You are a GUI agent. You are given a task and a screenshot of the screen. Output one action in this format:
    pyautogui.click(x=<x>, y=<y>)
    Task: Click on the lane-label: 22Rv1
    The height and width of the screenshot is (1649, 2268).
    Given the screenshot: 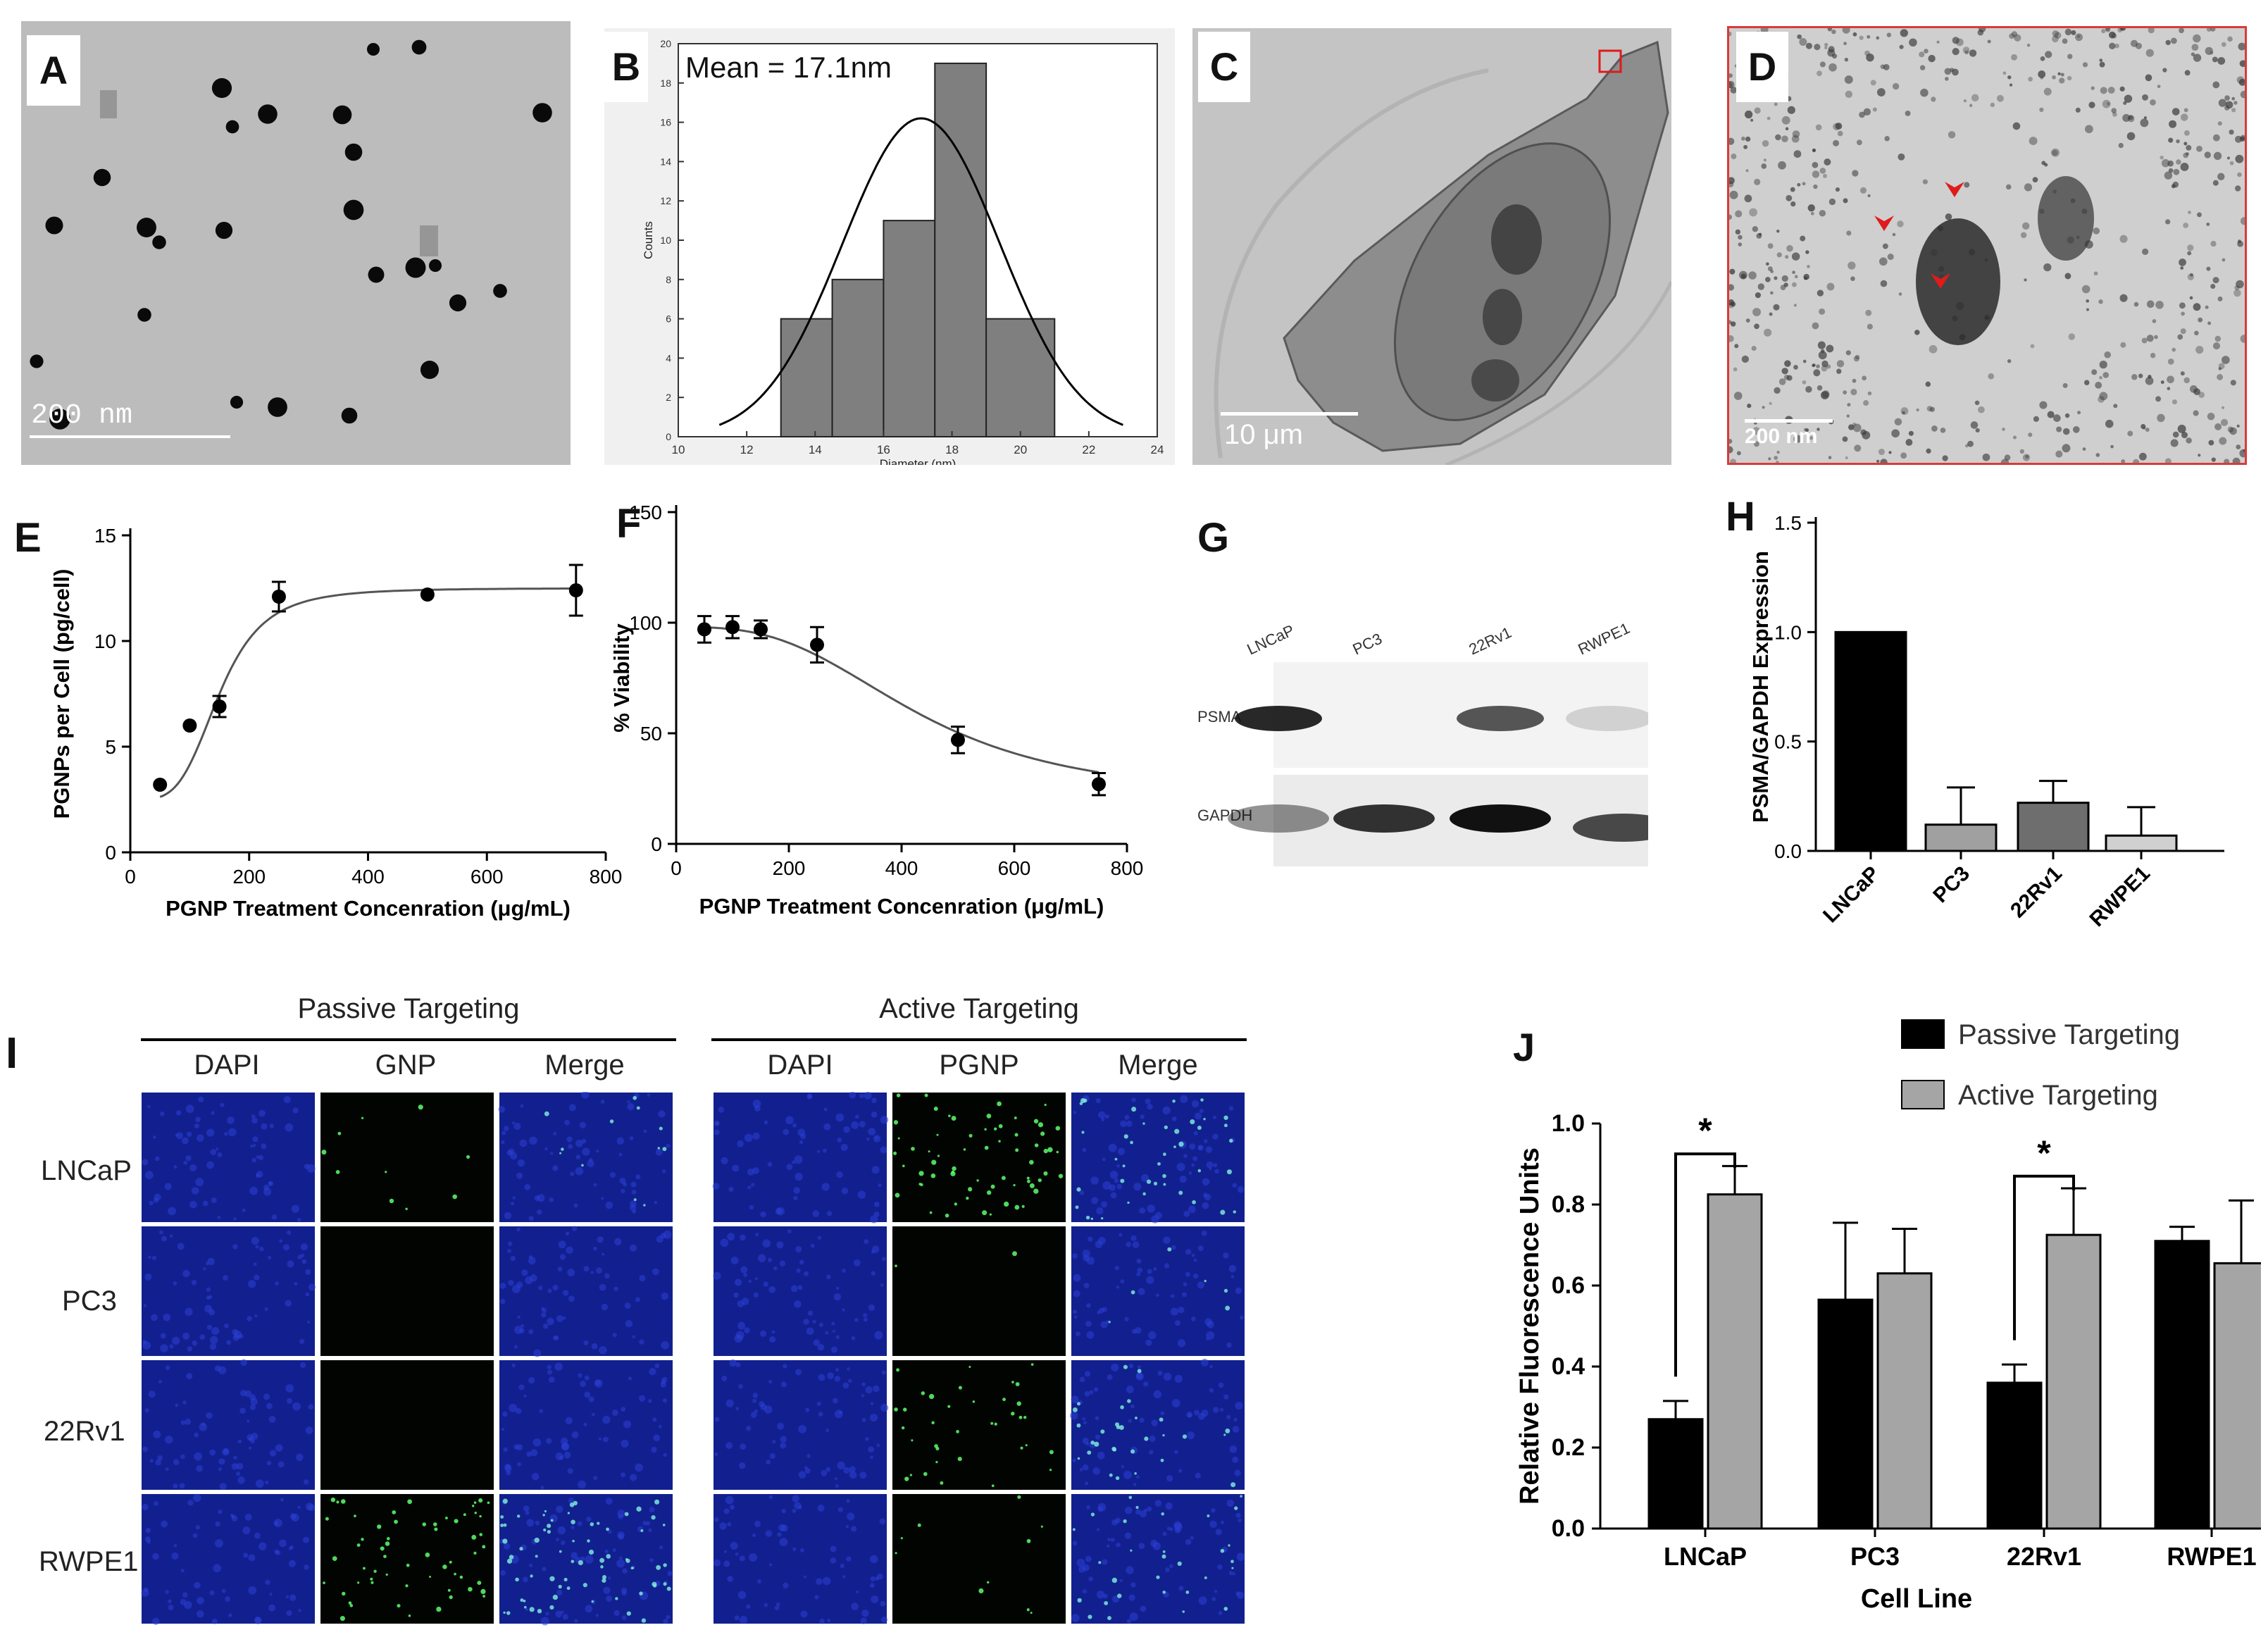 What is the action you would take?
    pyautogui.click(x=1490, y=641)
    